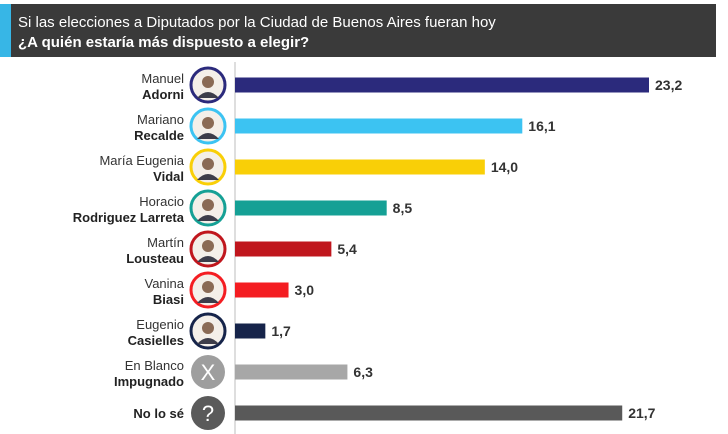 This screenshot has width=728, height=434. I want to click on category-label-first: Manuel, so click(162, 78).